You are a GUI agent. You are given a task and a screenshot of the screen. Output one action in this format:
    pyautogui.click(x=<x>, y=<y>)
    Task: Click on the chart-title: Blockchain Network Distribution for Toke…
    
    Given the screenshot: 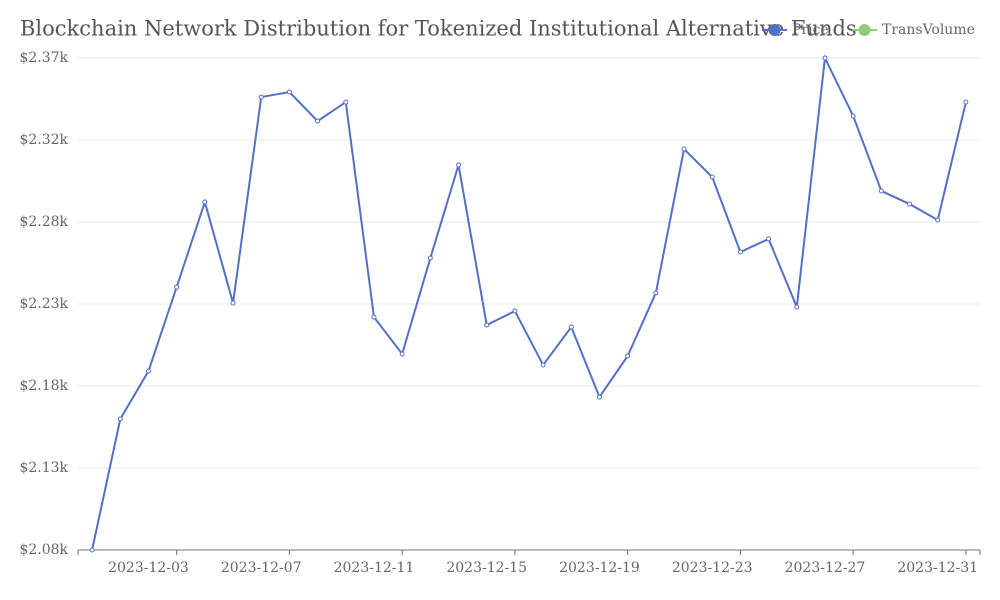 What is the action you would take?
    pyautogui.click(x=438, y=29)
    